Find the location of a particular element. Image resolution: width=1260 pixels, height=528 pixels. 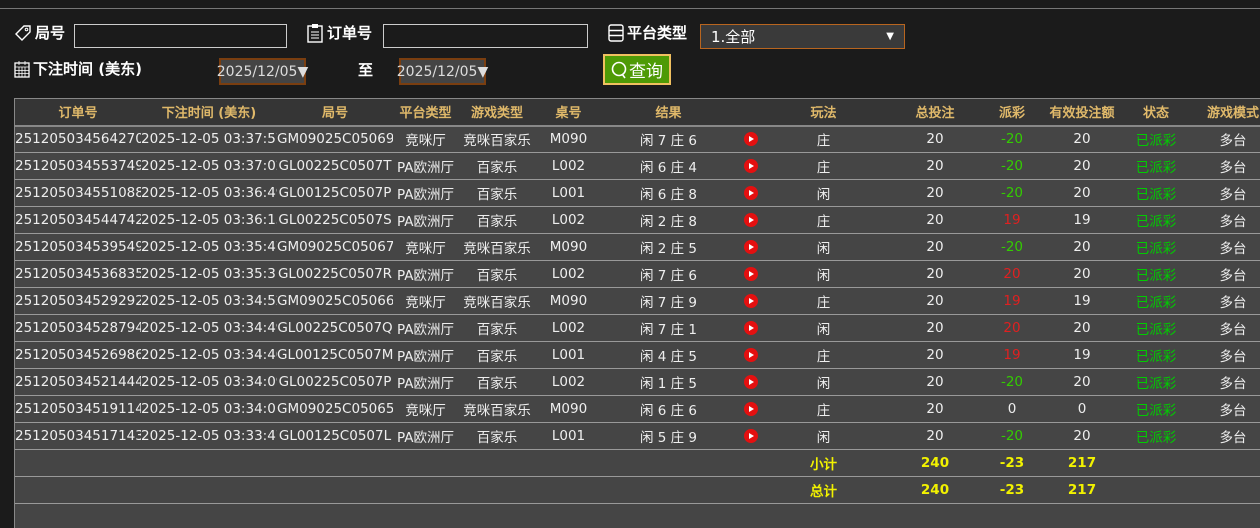

cell-round: GM09025C05067 is located at coordinates (335, 247).